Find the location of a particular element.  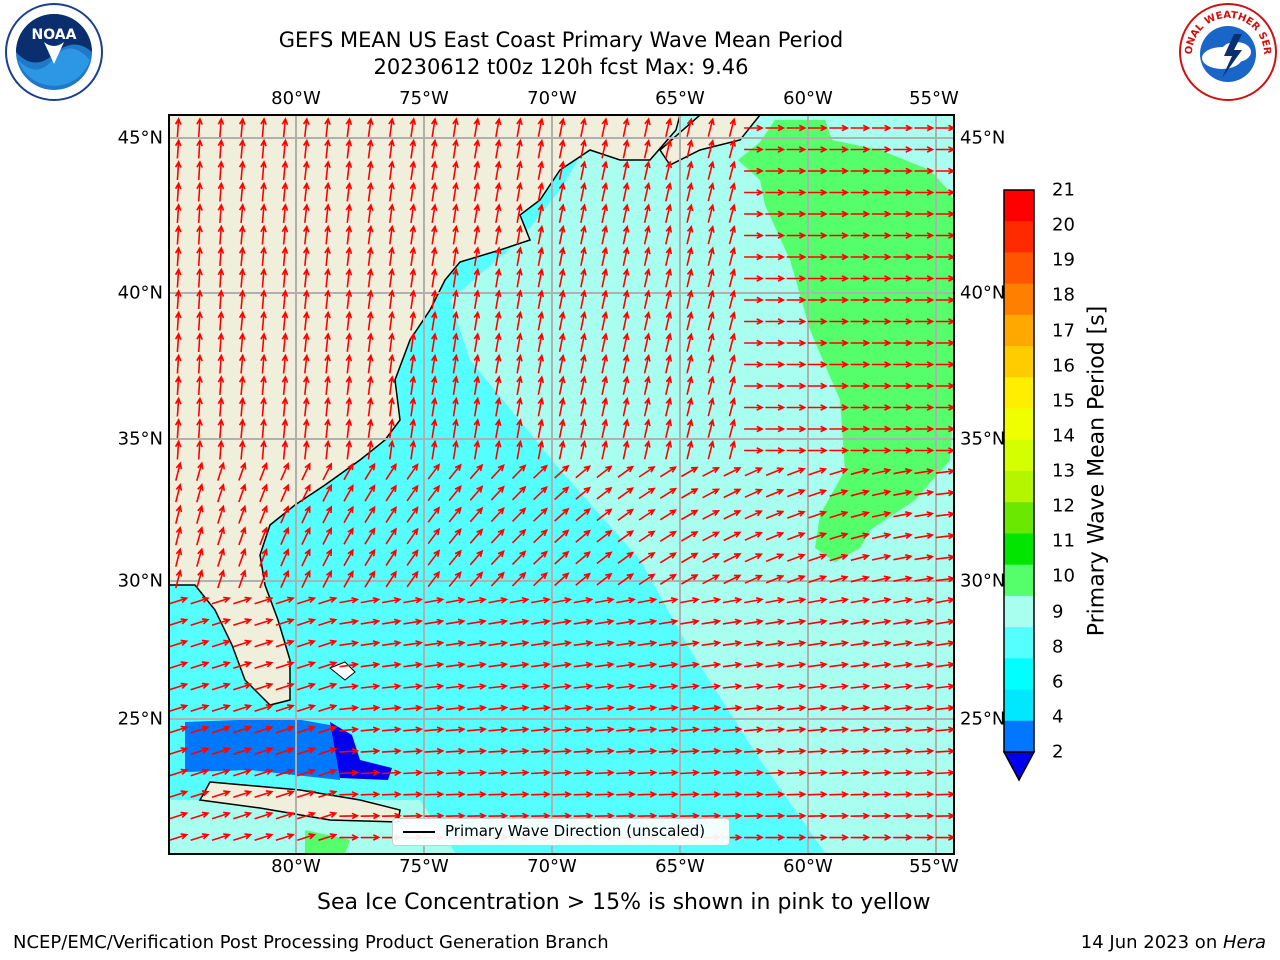

lon-tick-bottom: 80°W is located at coordinates (296, 866).